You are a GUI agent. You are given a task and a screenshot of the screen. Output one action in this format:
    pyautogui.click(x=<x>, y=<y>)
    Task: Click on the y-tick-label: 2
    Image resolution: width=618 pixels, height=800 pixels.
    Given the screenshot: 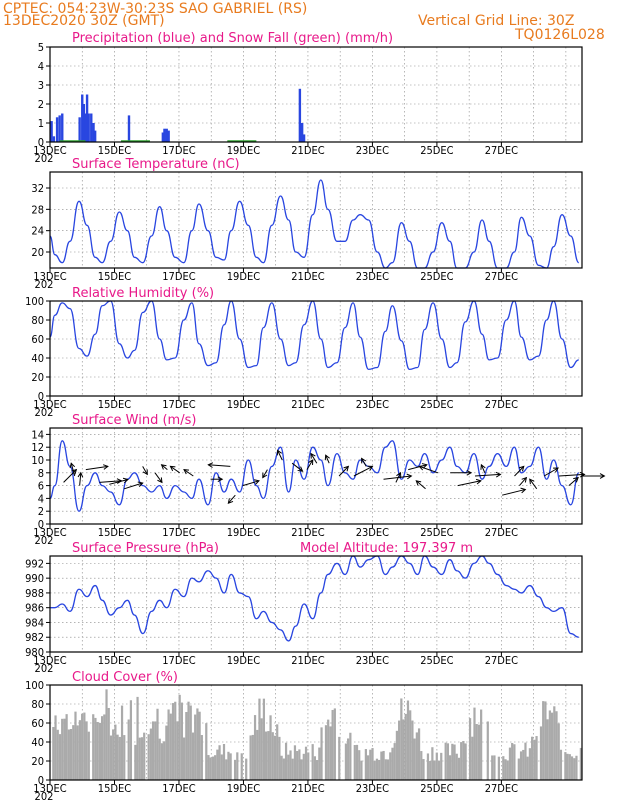 What is the action you would take?
    pyautogui.click(x=41, y=104)
    